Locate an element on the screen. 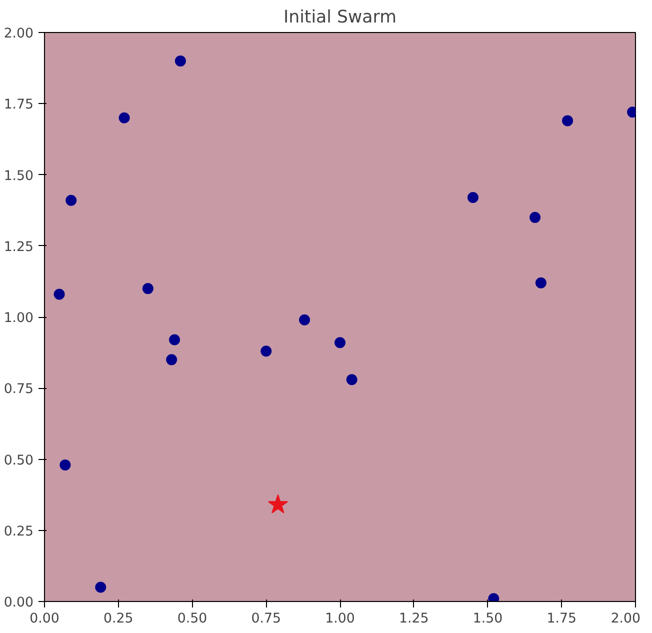  x-tick-label: 1.75 is located at coordinates (561, 619).